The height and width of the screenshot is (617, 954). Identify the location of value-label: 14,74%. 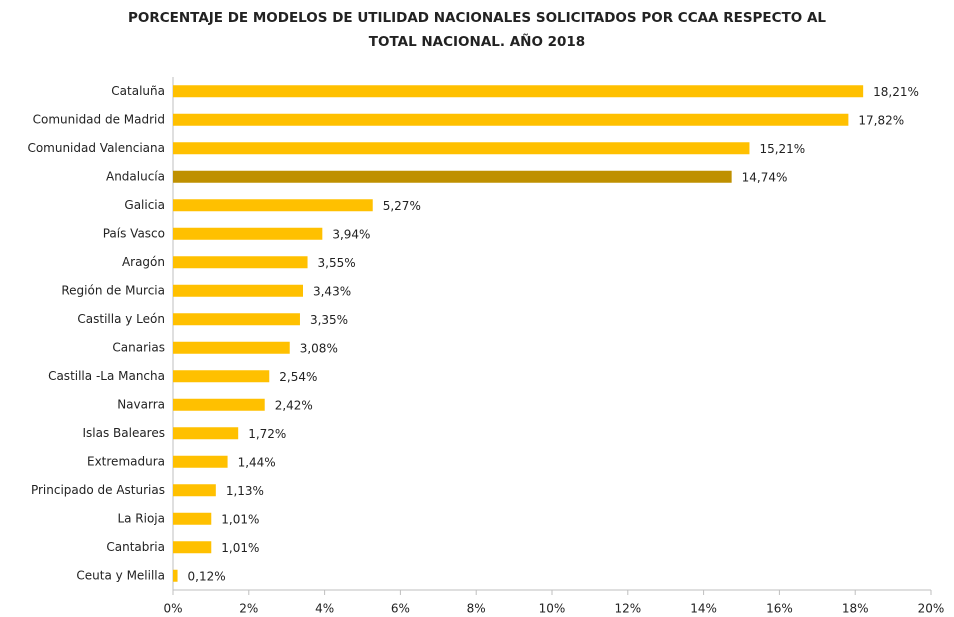
(765, 177).